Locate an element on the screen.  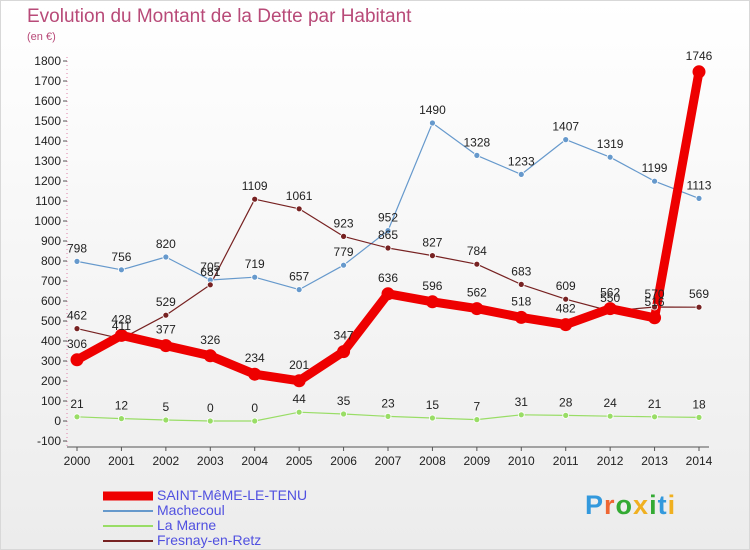
data-label: 719 is located at coordinates (255, 264).